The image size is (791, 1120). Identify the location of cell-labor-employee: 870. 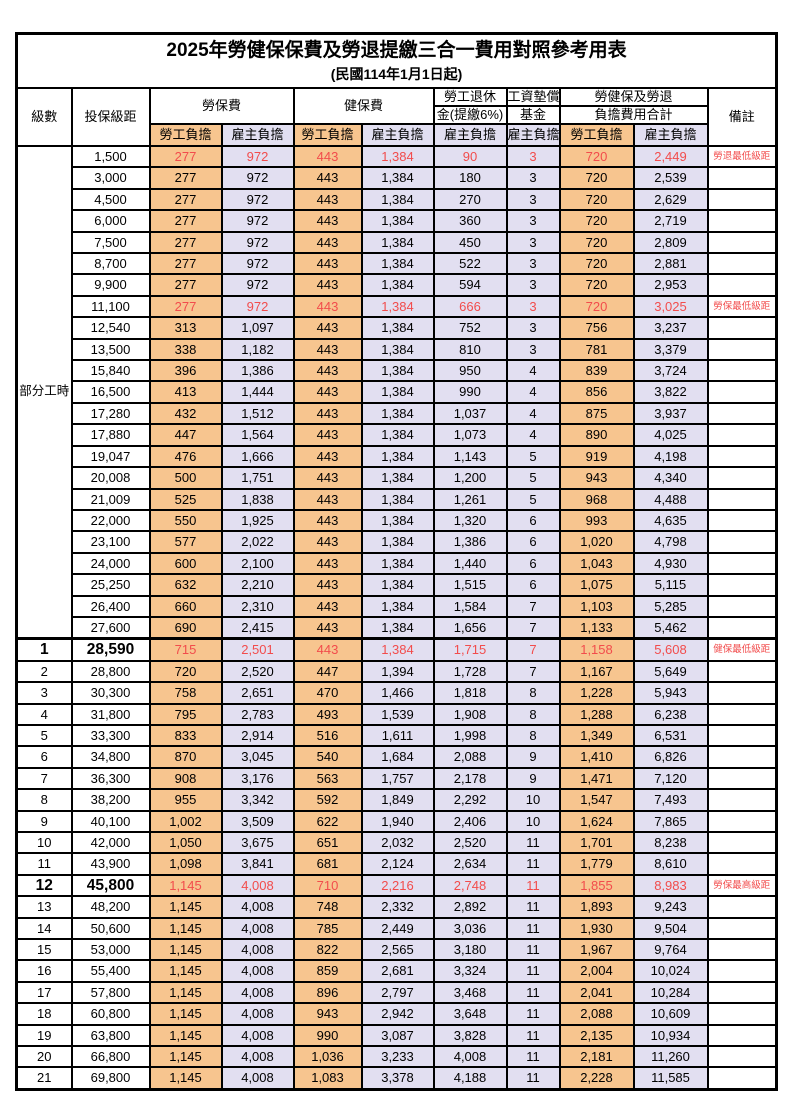
(185, 757).